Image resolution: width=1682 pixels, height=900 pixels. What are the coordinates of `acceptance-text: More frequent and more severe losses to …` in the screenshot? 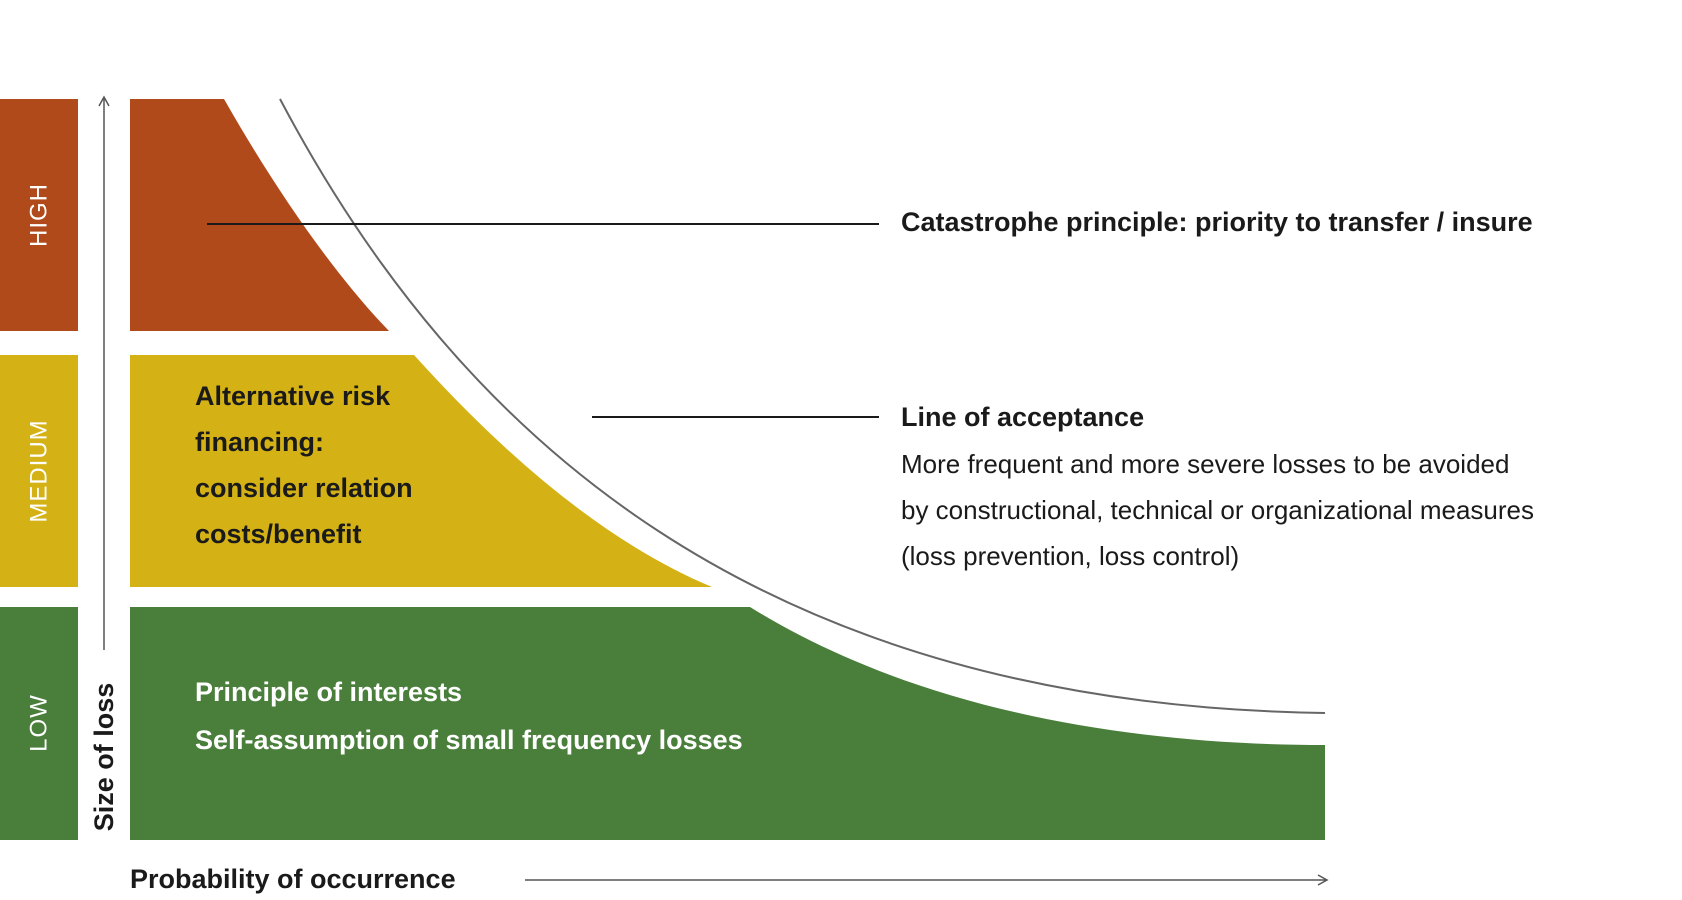 It's located at (1205, 464).